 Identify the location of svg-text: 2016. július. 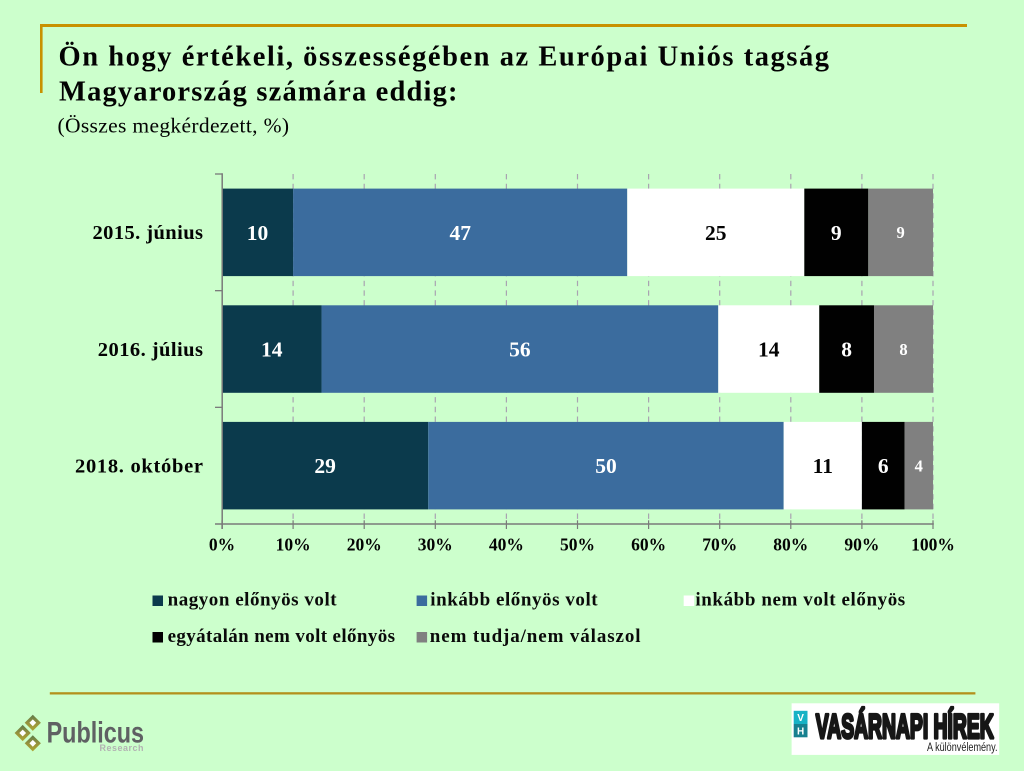
(150, 350).